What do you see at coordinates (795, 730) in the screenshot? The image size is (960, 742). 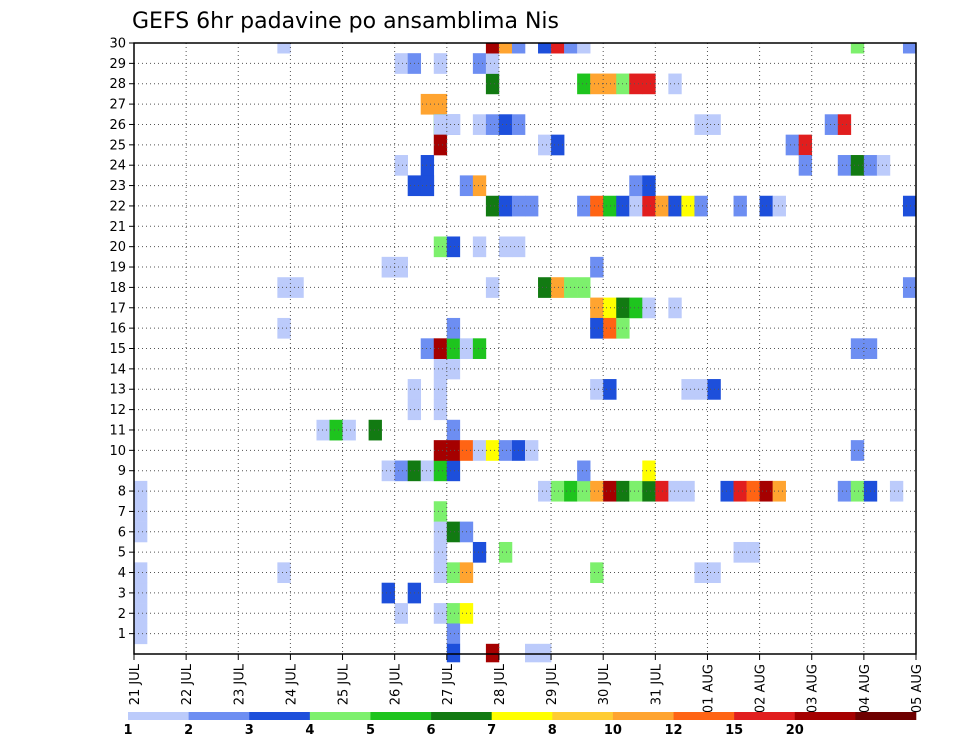 I see `legend-label: 20` at bounding box center [795, 730].